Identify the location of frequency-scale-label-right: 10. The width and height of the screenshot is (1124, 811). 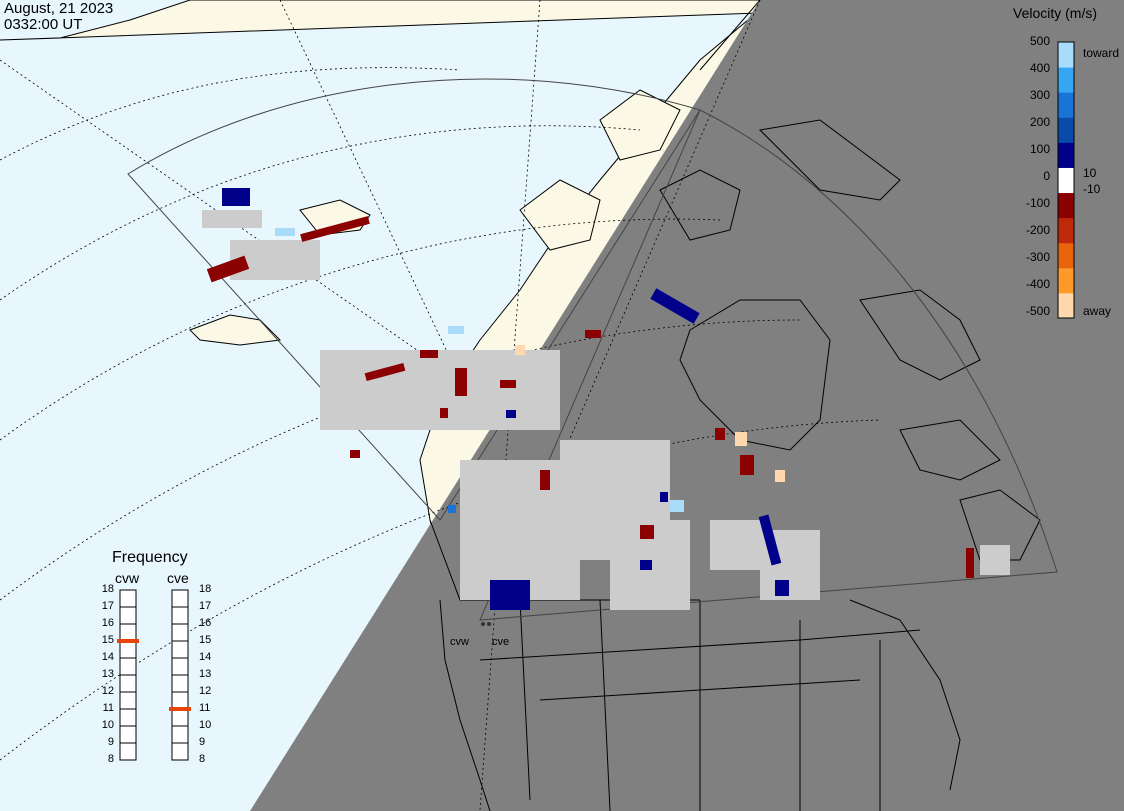
(205, 725).